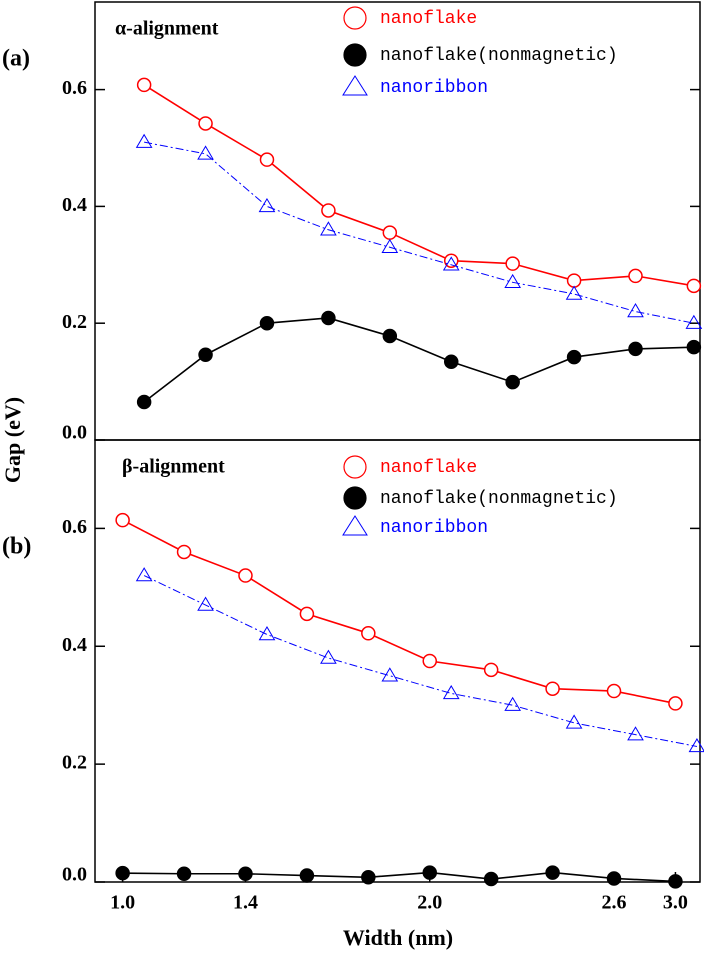 This screenshot has height=960, width=704. Describe the element at coordinates (167, 29) in the screenshot. I see `panel-title: α-alignment` at that location.